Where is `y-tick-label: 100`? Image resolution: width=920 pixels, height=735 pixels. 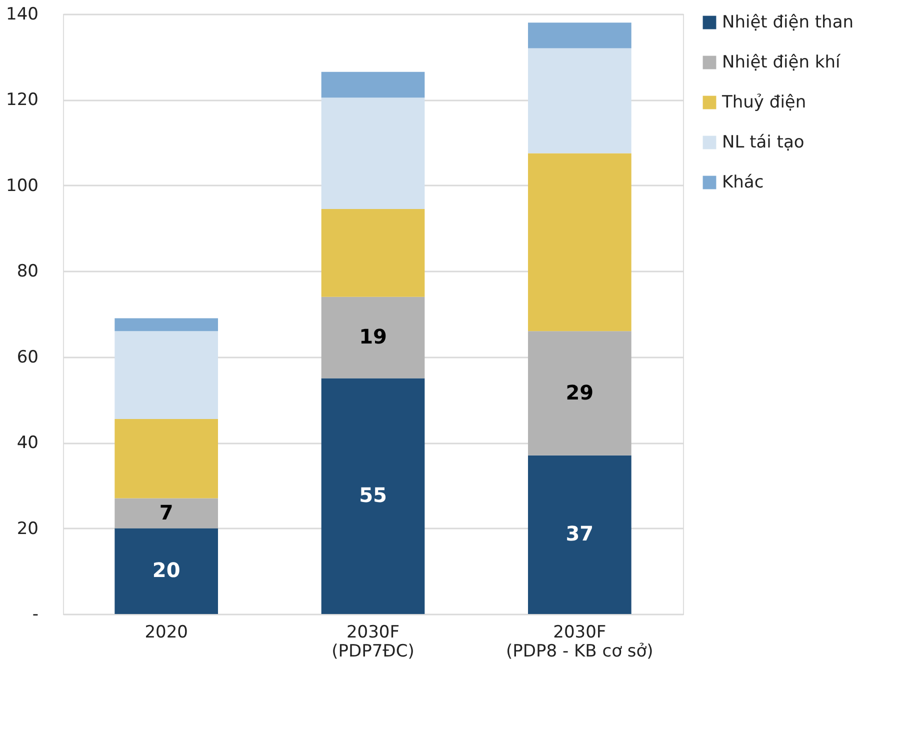
y-tick-label: 100 is located at coordinates (22, 186).